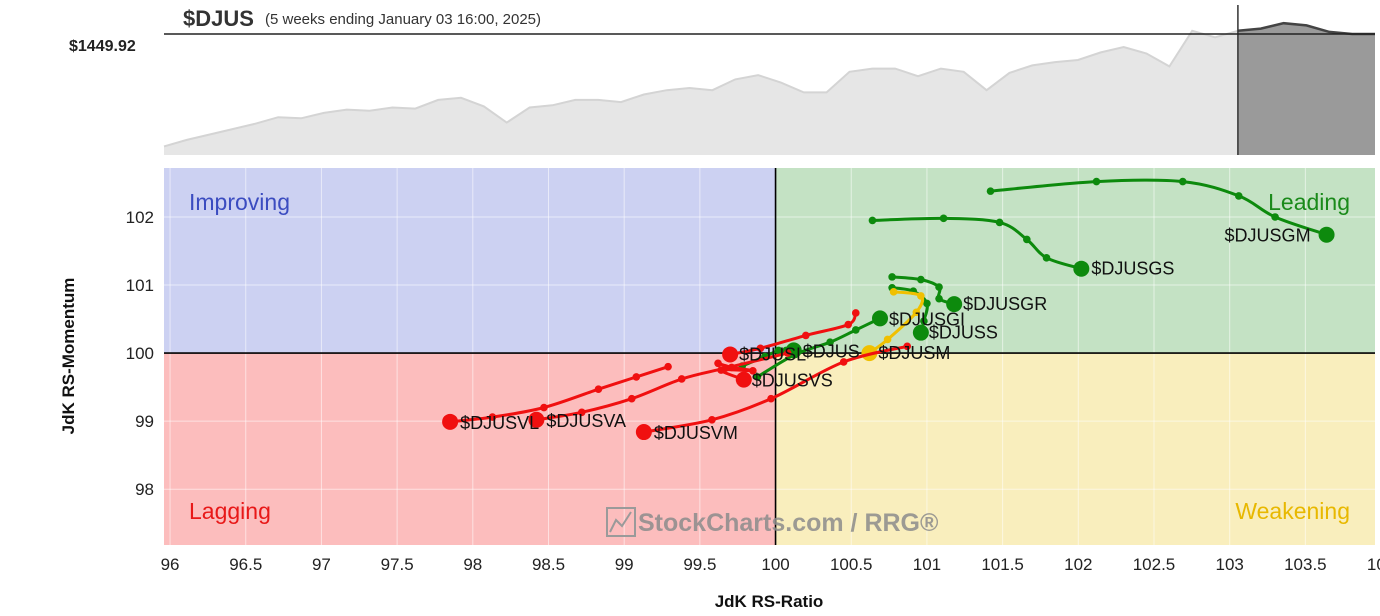  Describe the element at coordinates (218, 18) in the screenshot. I see `chart-symbol-title: $DJUS` at that location.